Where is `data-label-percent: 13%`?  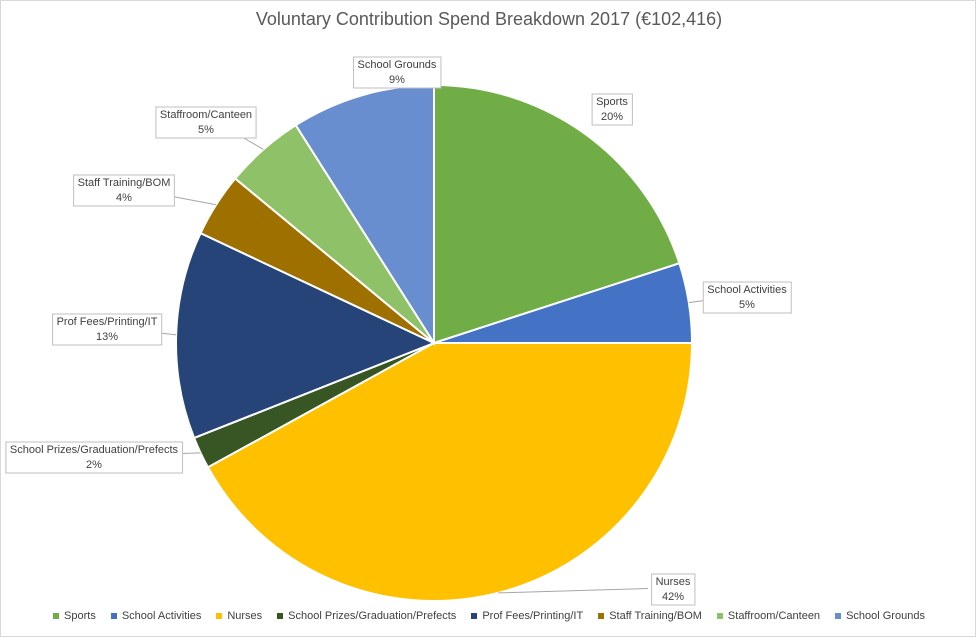 data-label-percent: 13% is located at coordinates (107, 337).